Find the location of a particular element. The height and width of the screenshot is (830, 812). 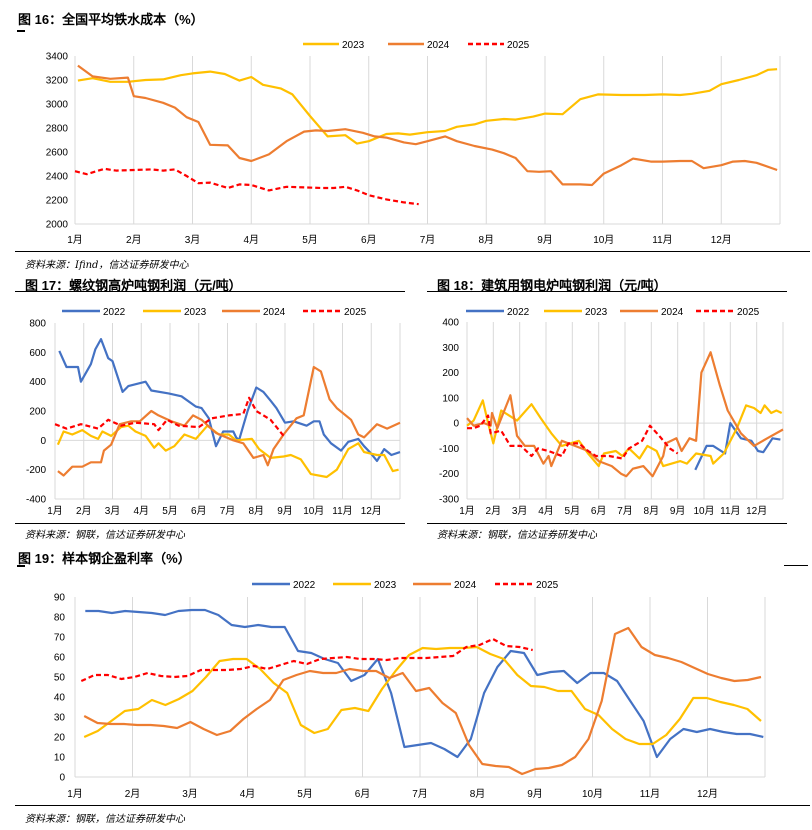

y-tick-label: 300 is located at coordinates (450, 348).